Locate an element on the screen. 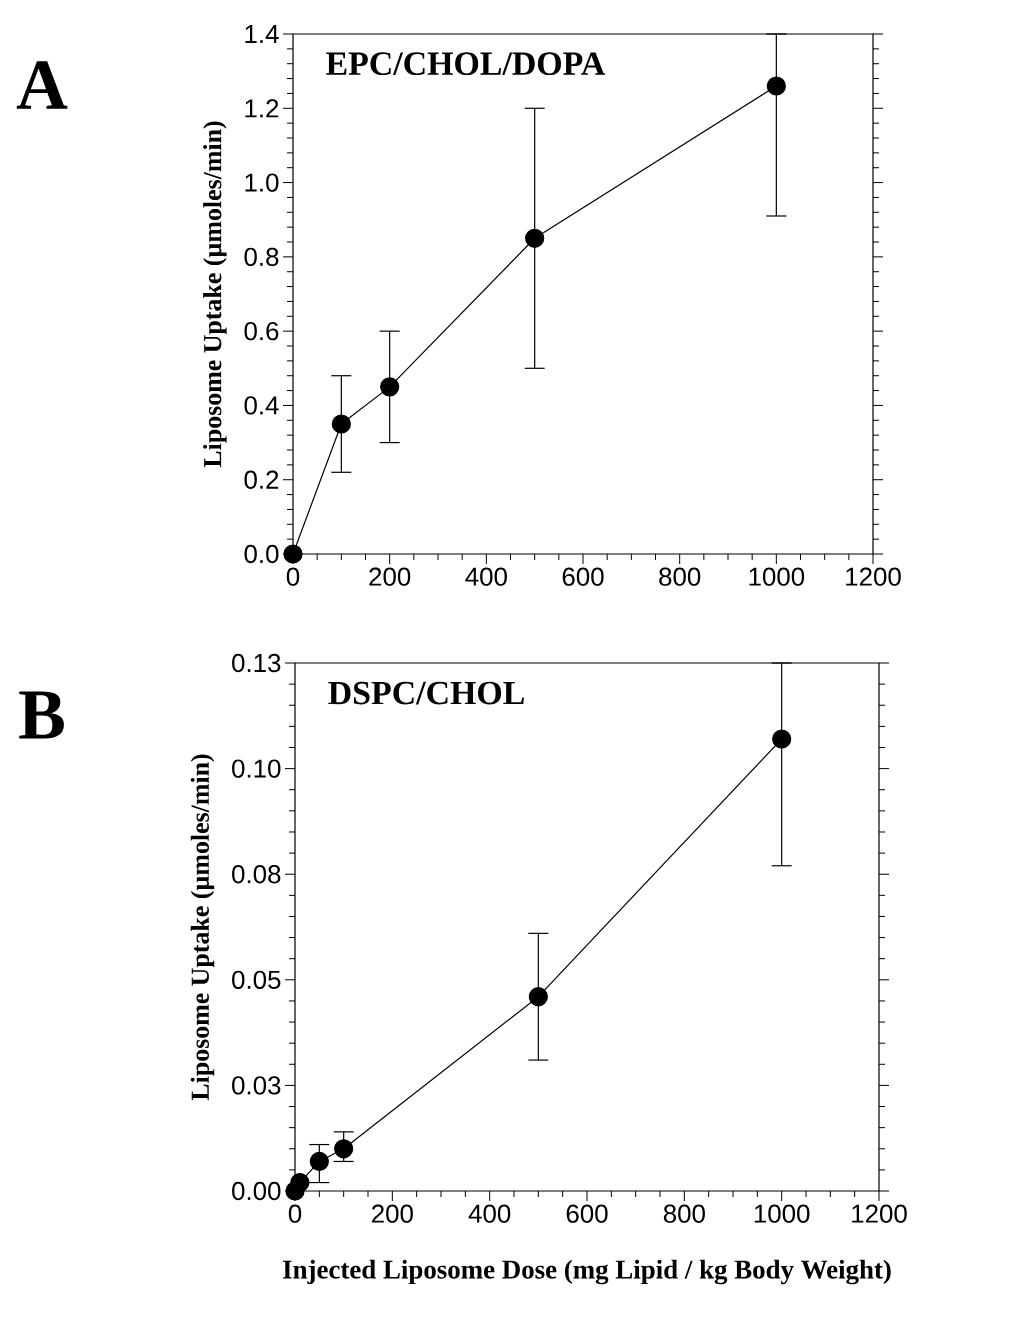 This screenshot has width=1016, height=1329. y-tick-label: 0.10 is located at coordinates (256, 768).